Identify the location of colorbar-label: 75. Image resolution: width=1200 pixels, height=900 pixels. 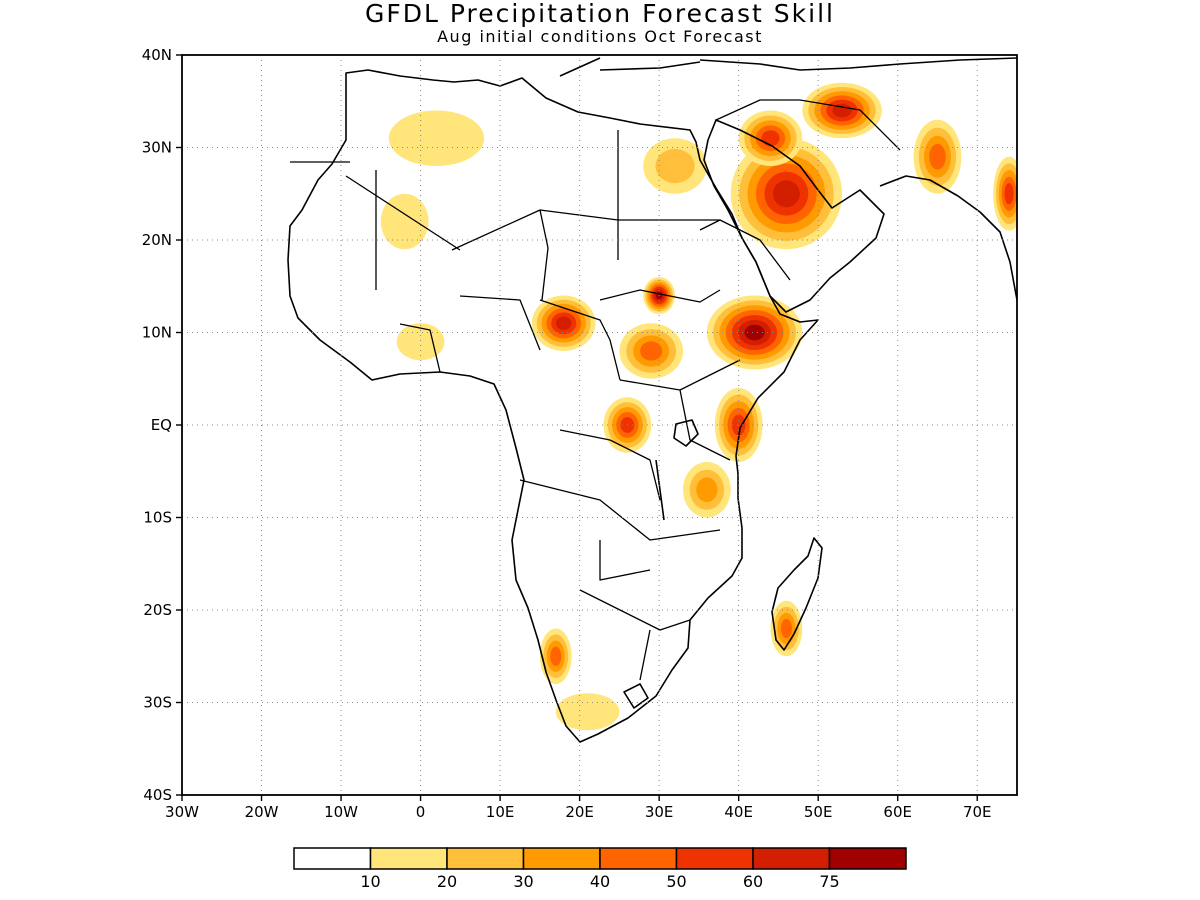
(829, 881).